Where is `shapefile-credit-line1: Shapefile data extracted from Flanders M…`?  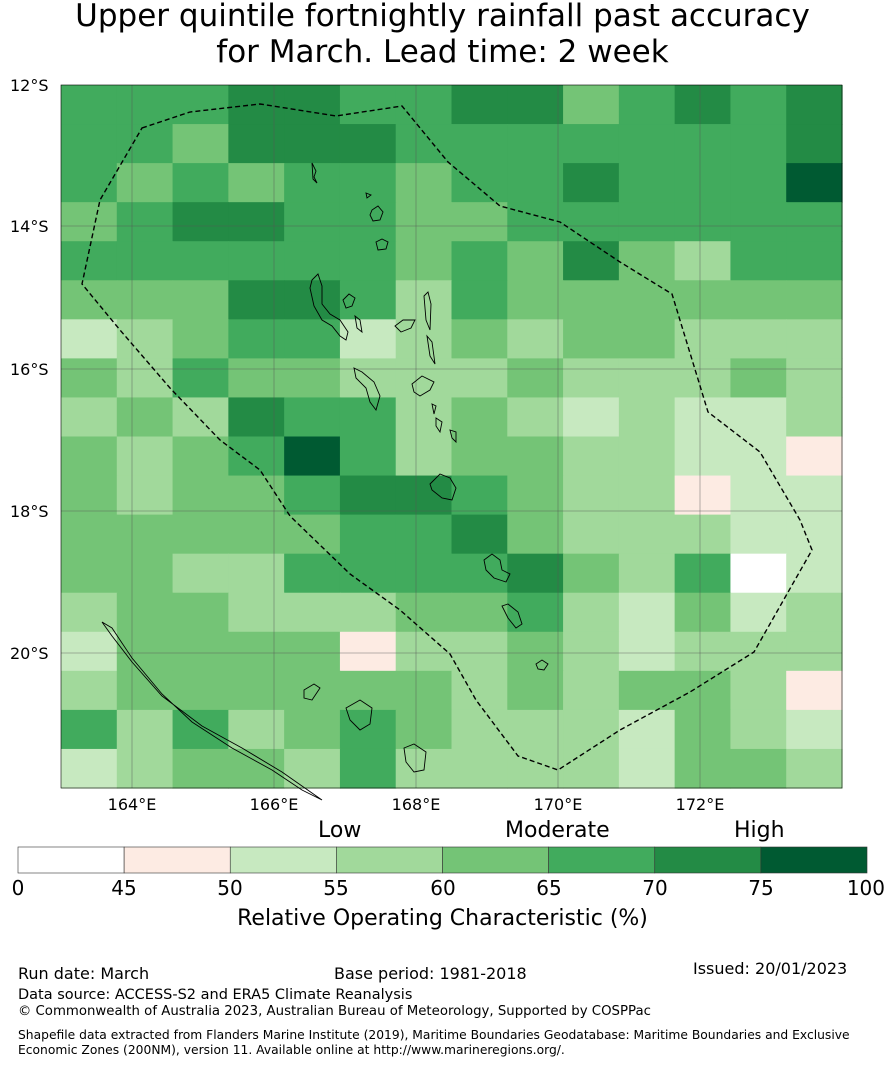 shapefile-credit-line1: Shapefile data extracted from Flanders M… is located at coordinates (434, 1035).